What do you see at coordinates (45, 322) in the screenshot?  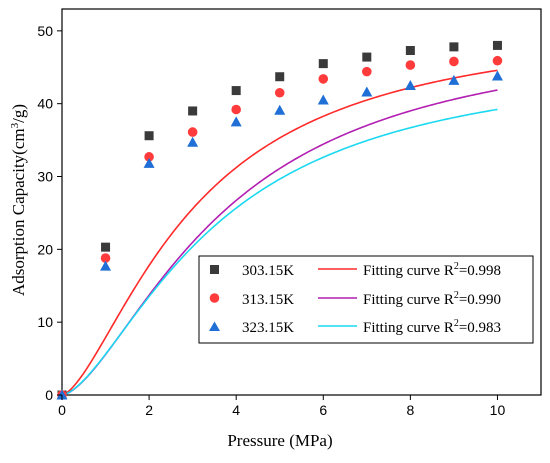 I see `y-tick-label-1: 10` at bounding box center [45, 322].